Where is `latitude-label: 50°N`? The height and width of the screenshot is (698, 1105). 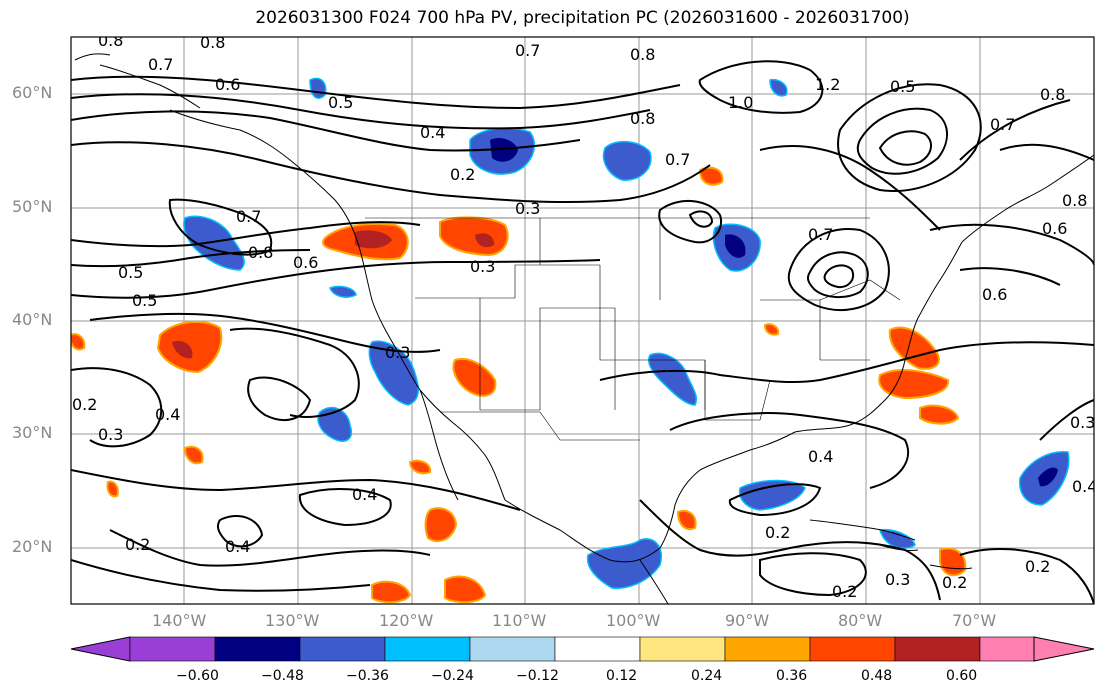
latitude-label: 50°N is located at coordinates (32, 206).